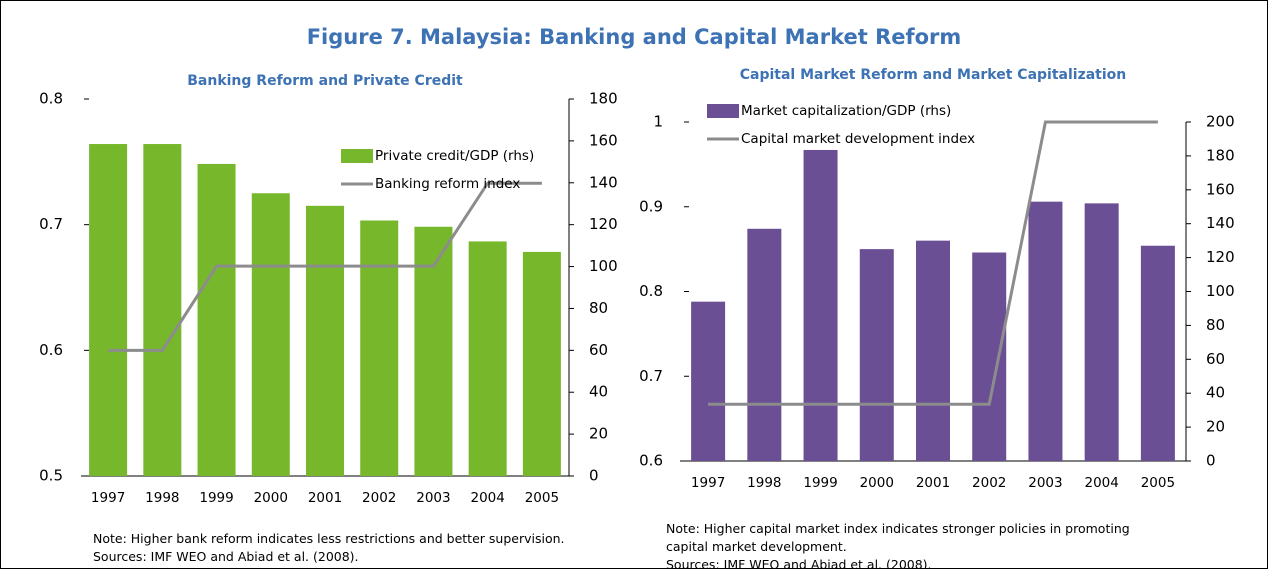  What do you see at coordinates (846, 111) in the screenshot?
I see `legend-label: Market capitalization/GDP (rhs)` at bounding box center [846, 111].